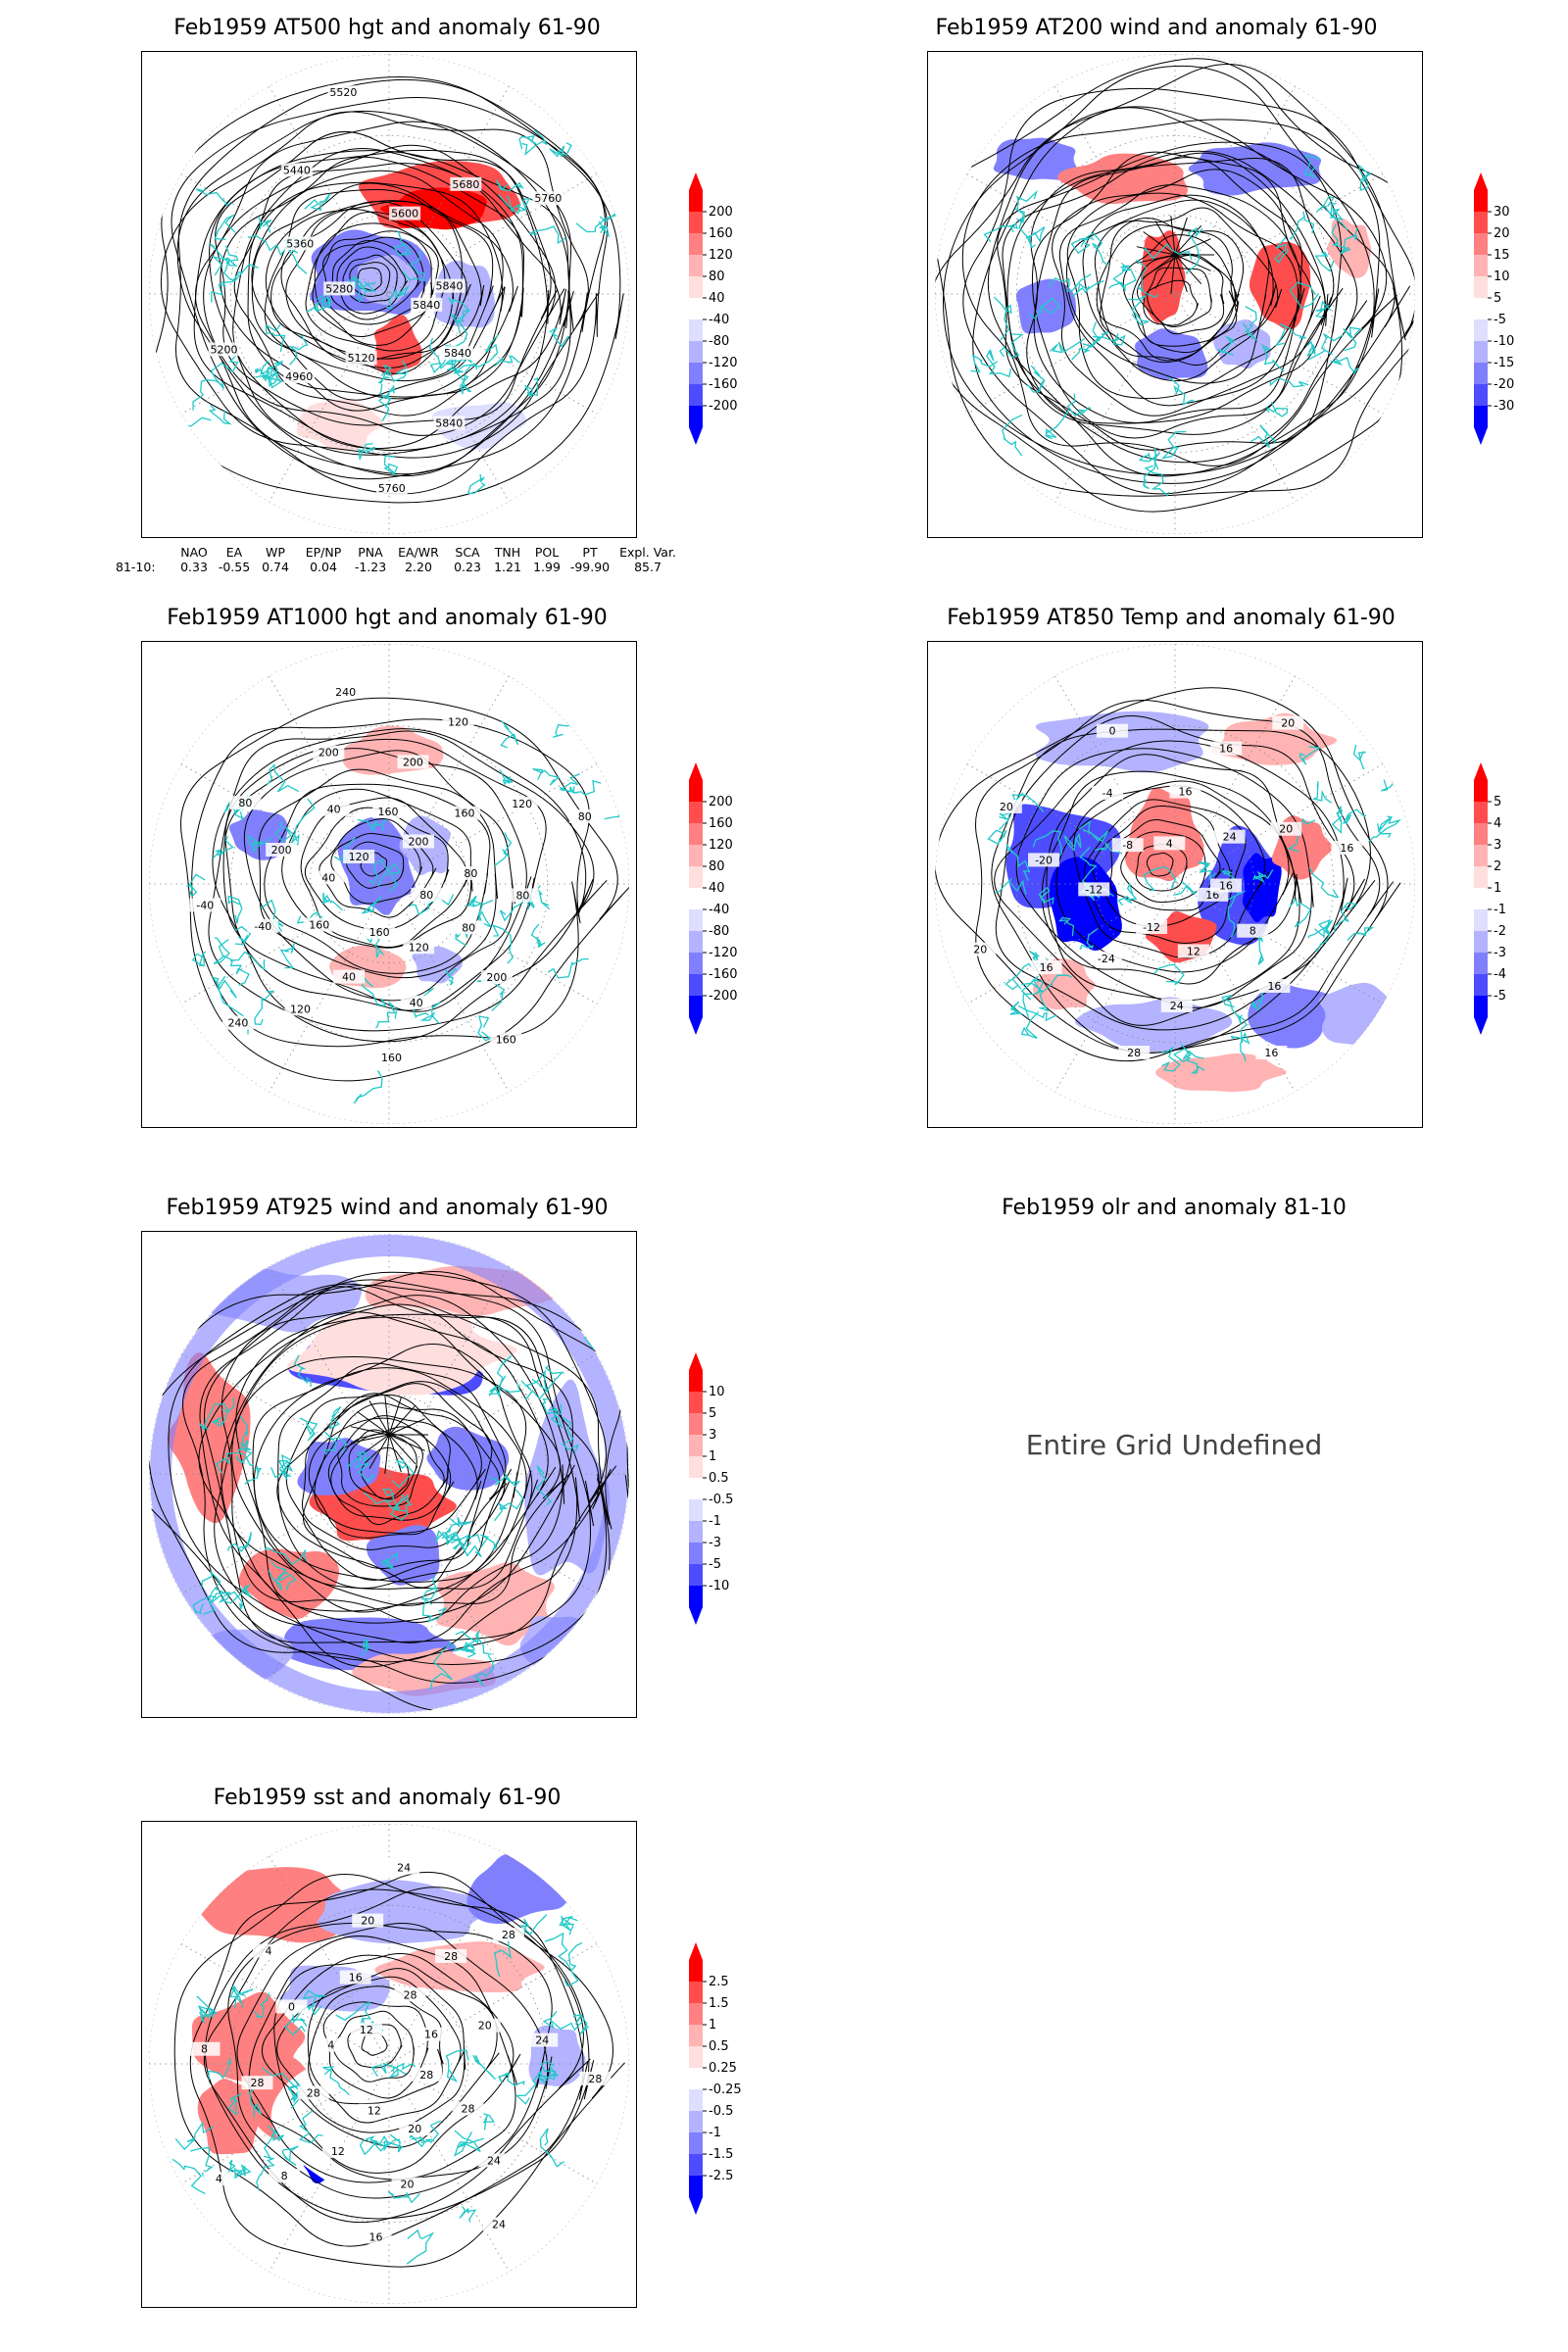 The height and width of the screenshot is (2352, 1568). I want to click on contour-label: 80, so click(585, 816).